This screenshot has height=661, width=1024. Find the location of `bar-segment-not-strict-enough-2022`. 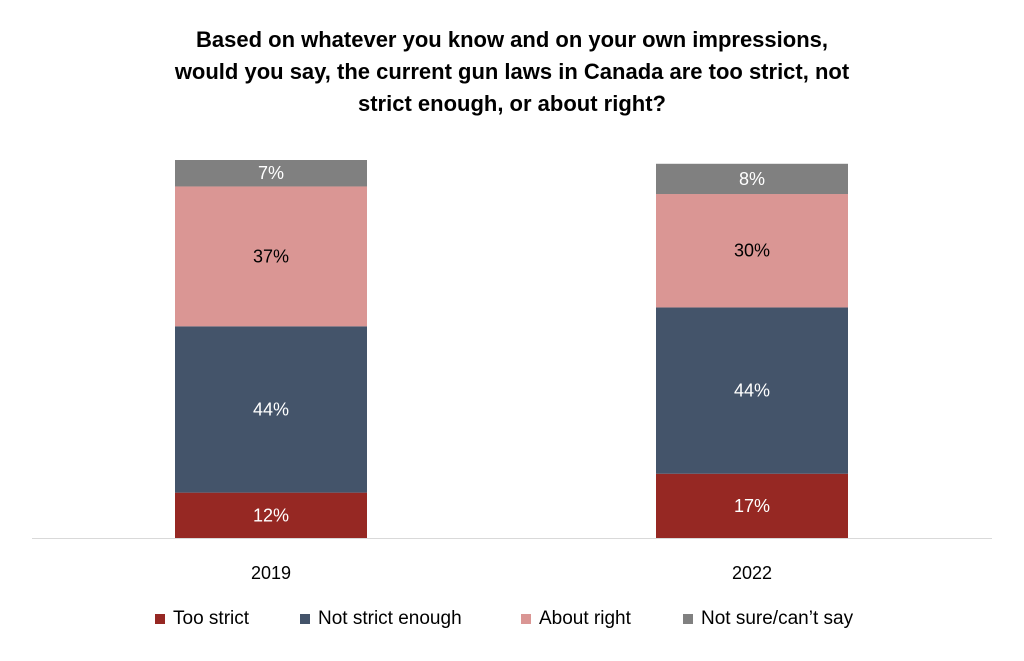

bar-segment-not-strict-enough-2022 is located at coordinates (752, 390).